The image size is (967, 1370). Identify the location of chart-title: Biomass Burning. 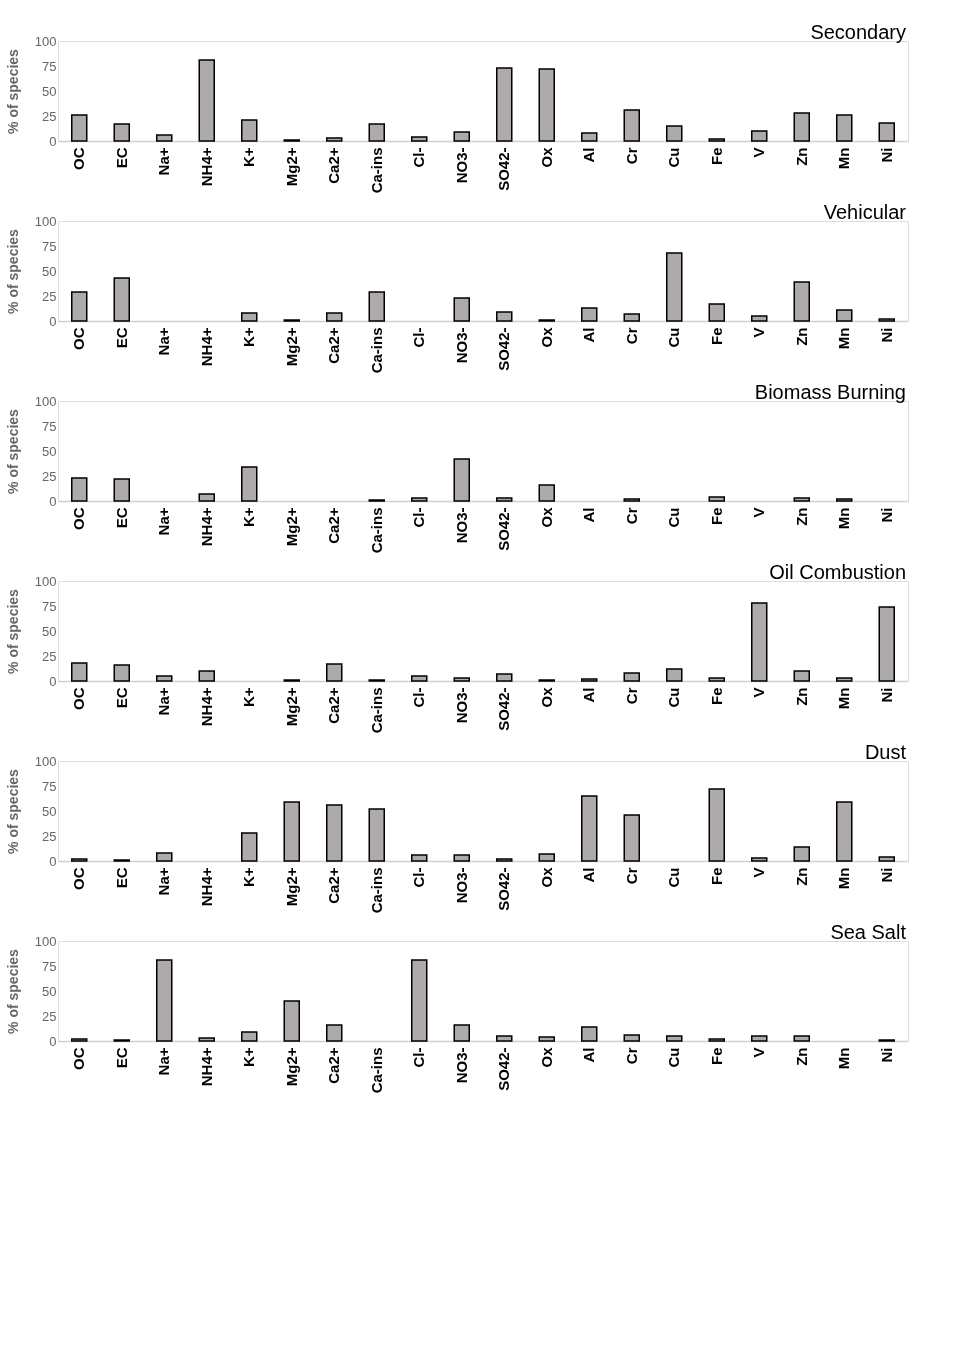
(830, 392).